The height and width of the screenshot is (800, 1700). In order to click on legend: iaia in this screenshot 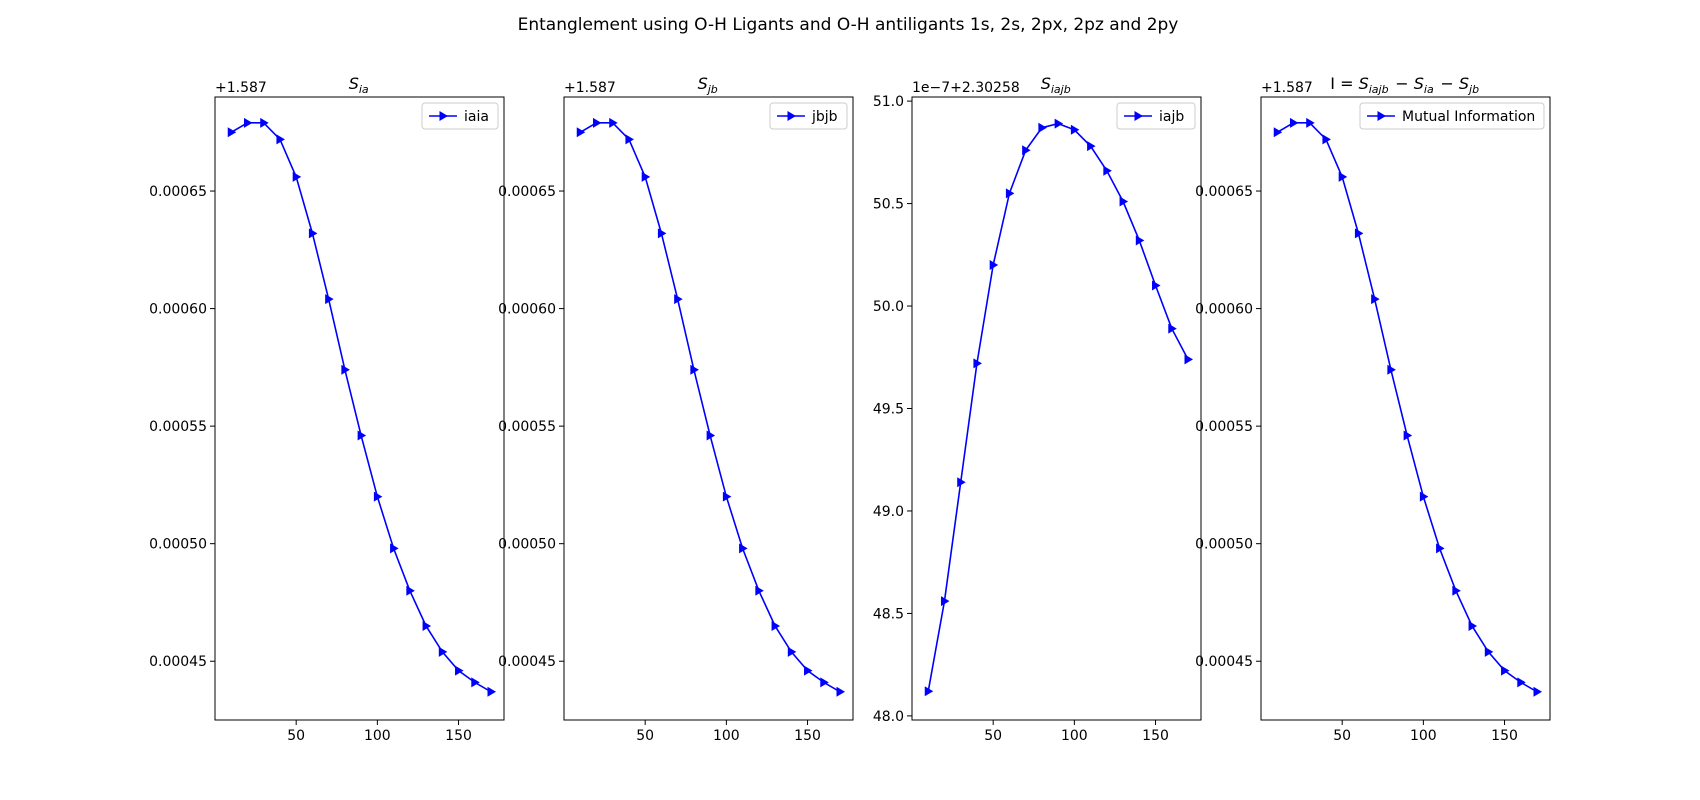, I will do `click(460, 116)`.